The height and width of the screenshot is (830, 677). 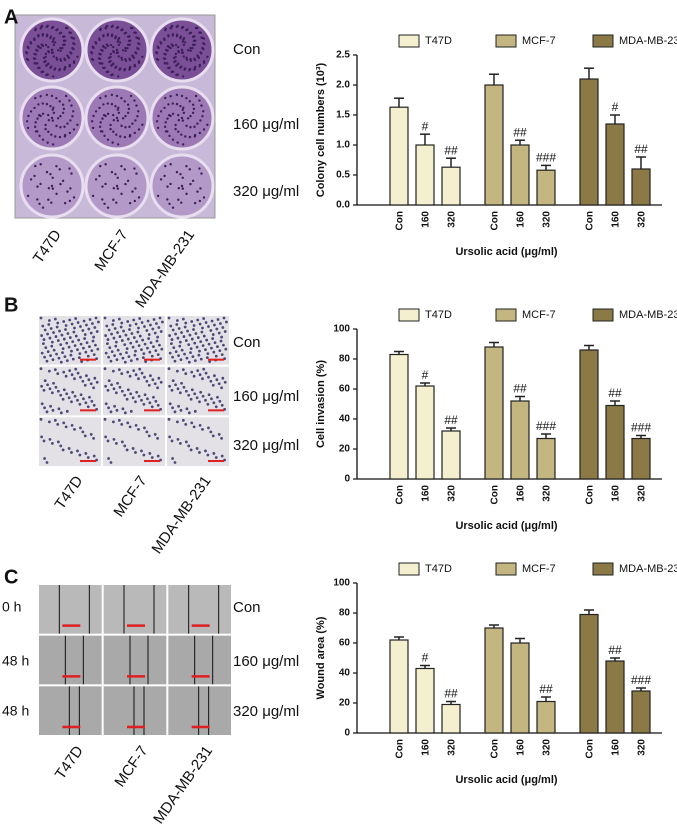 I want to click on significance-label: #, so click(x=425, y=375).